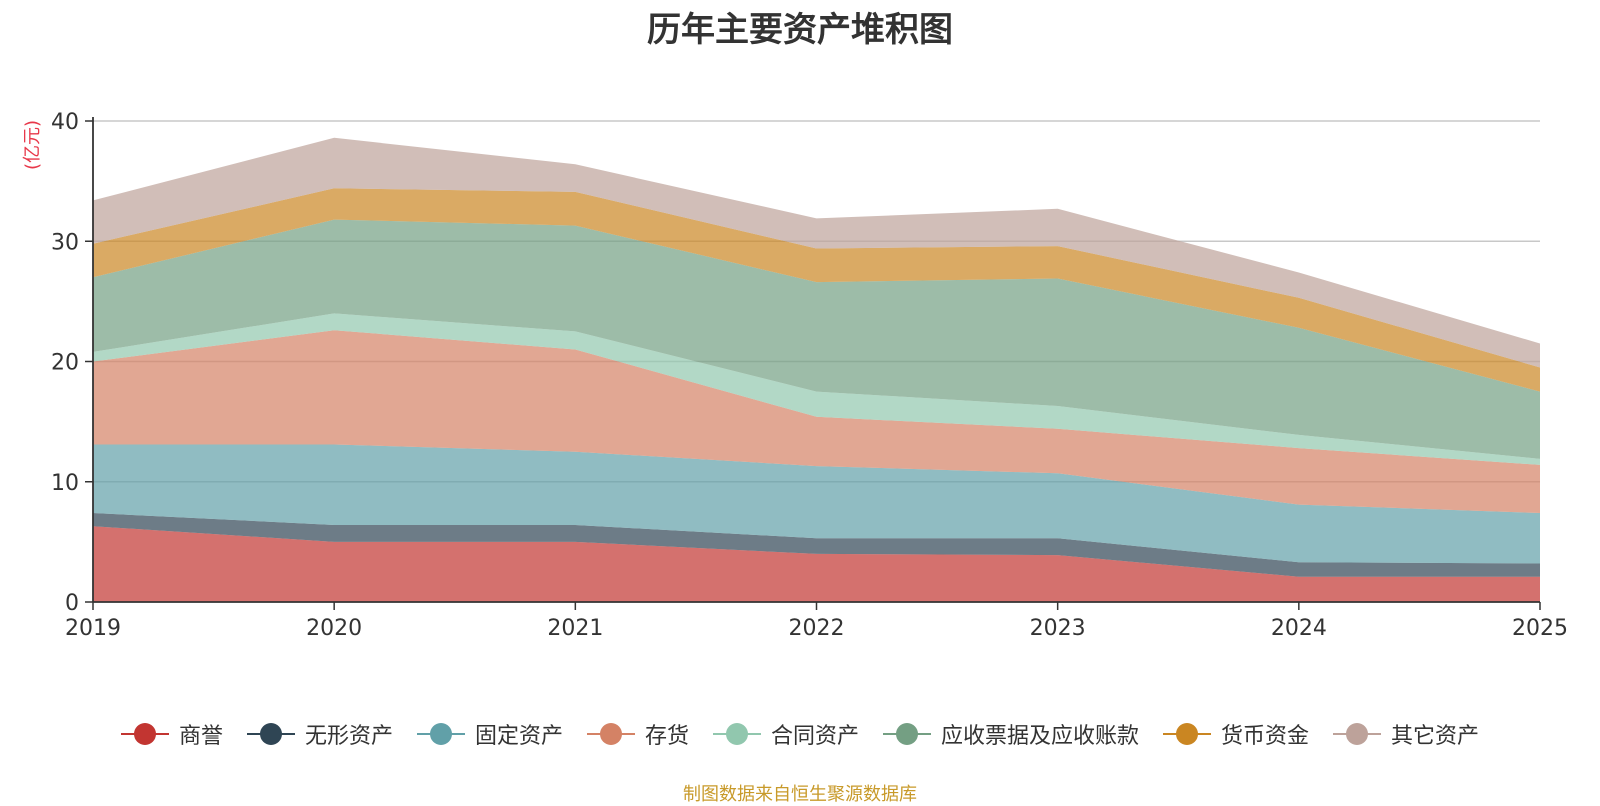 The image size is (1600, 806). I want to click on legend-item: 应收票据及应收账款, so click(1011, 734).